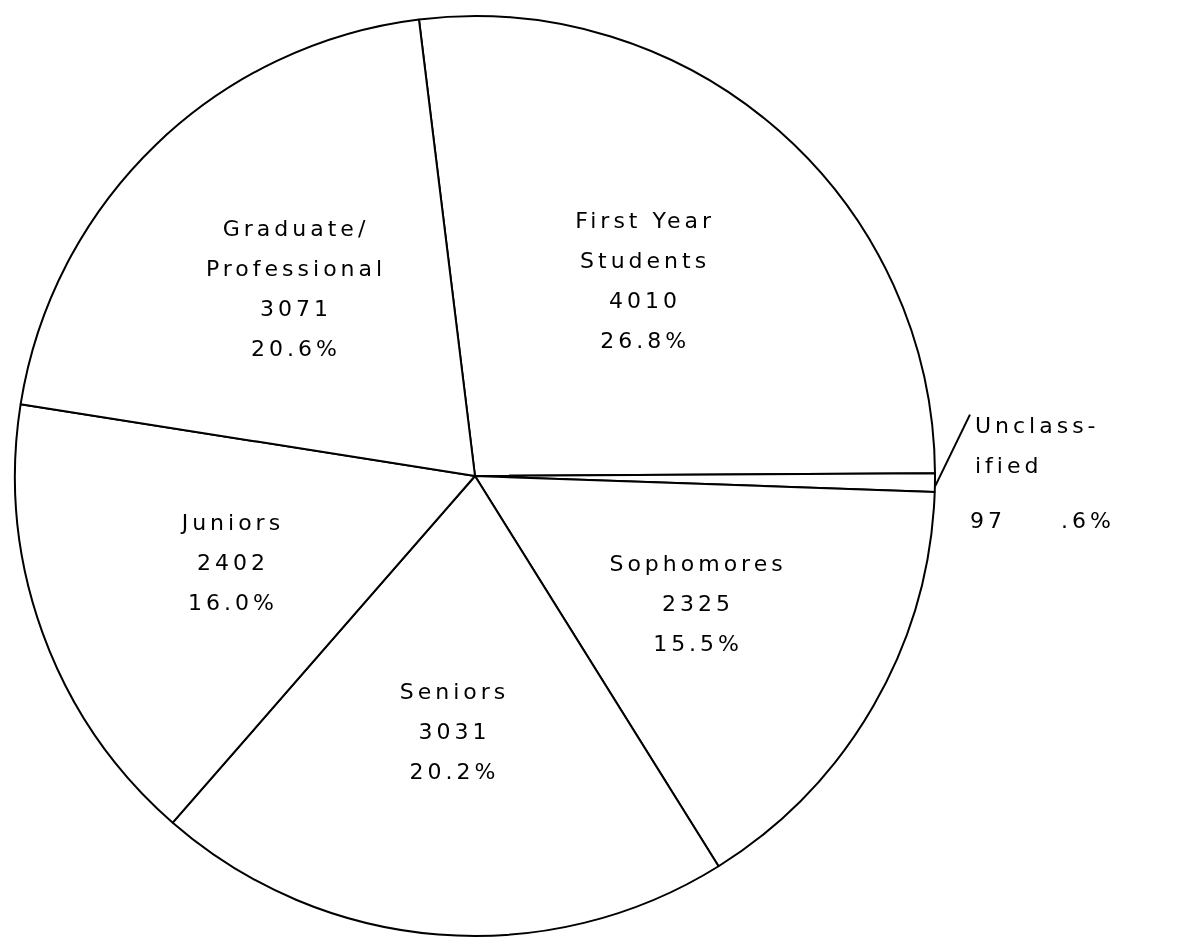 The image size is (1197, 952). Describe the element at coordinates (645, 241) in the screenshot. I see `slice-label: First Year Students` at that location.